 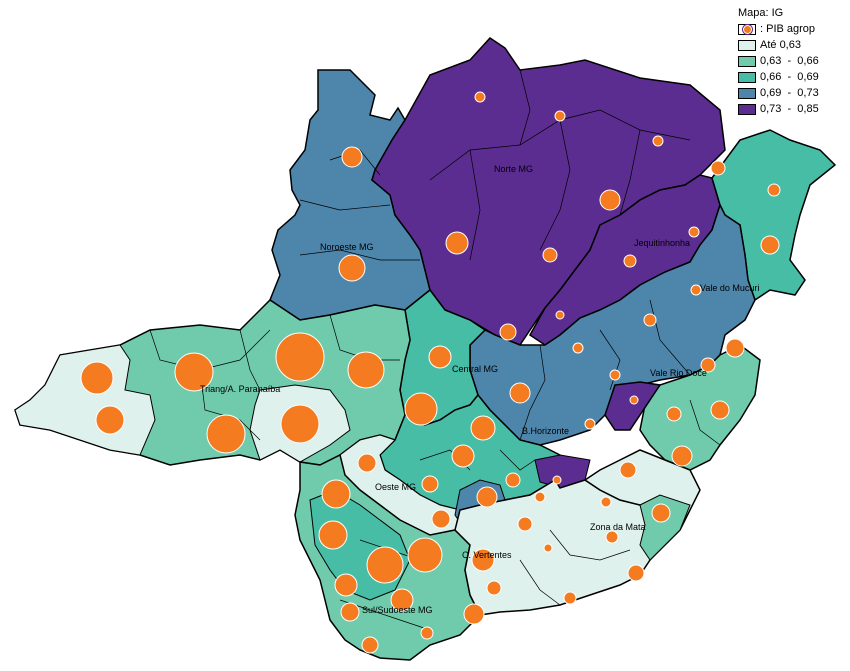 What do you see at coordinates (513, 169) in the screenshot?
I see `region-label-norte: Norte MG` at bounding box center [513, 169].